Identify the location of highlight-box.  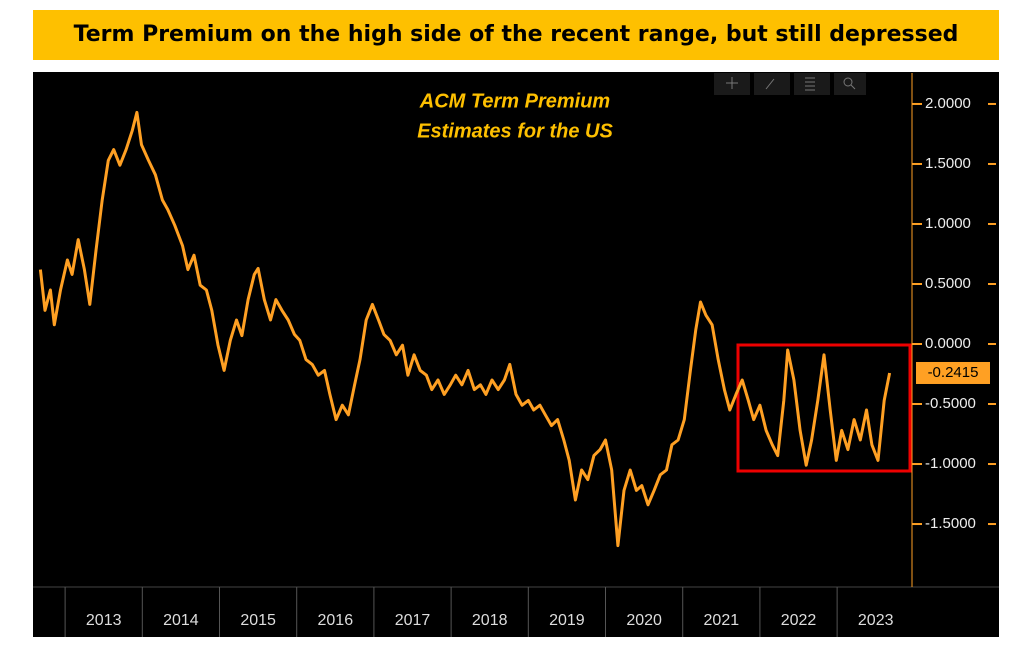
(824, 408).